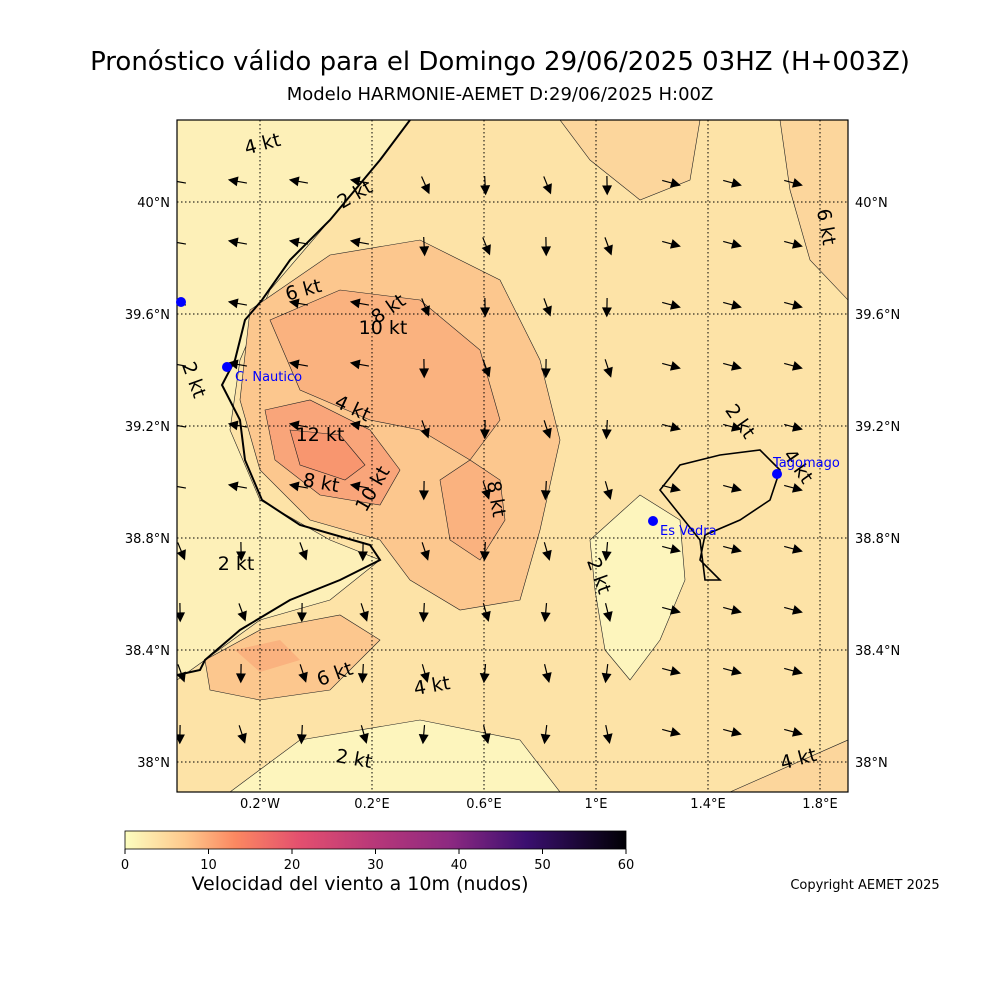 This screenshot has height=1000, width=1000. What do you see at coordinates (806, 463) in the screenshot?
I see `station-label: Tagomago` at bounding box center [806, 463].